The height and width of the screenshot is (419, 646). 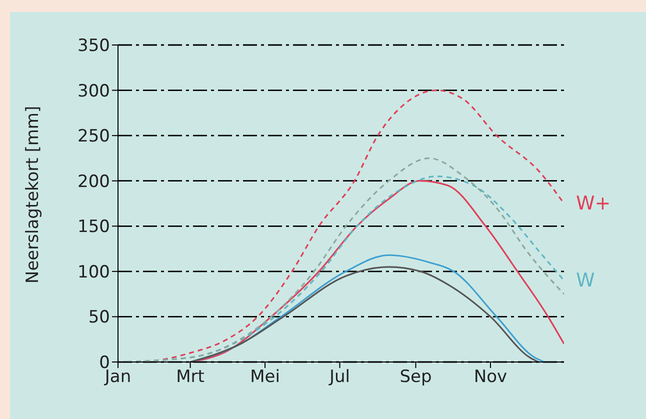 What do you see at coordinates (94, 272) in the screenshot?
I see `y-tick-label: 100` at bounding box center [94, 272].